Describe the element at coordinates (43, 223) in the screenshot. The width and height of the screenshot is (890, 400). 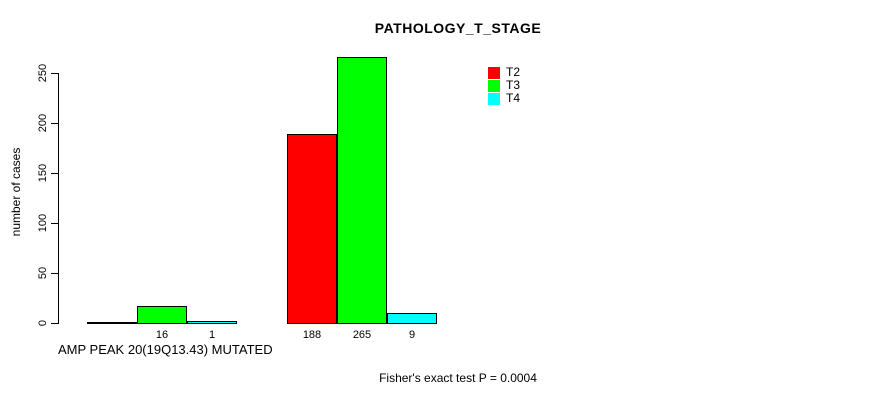
I see `y-tick-label: 100` at that location.